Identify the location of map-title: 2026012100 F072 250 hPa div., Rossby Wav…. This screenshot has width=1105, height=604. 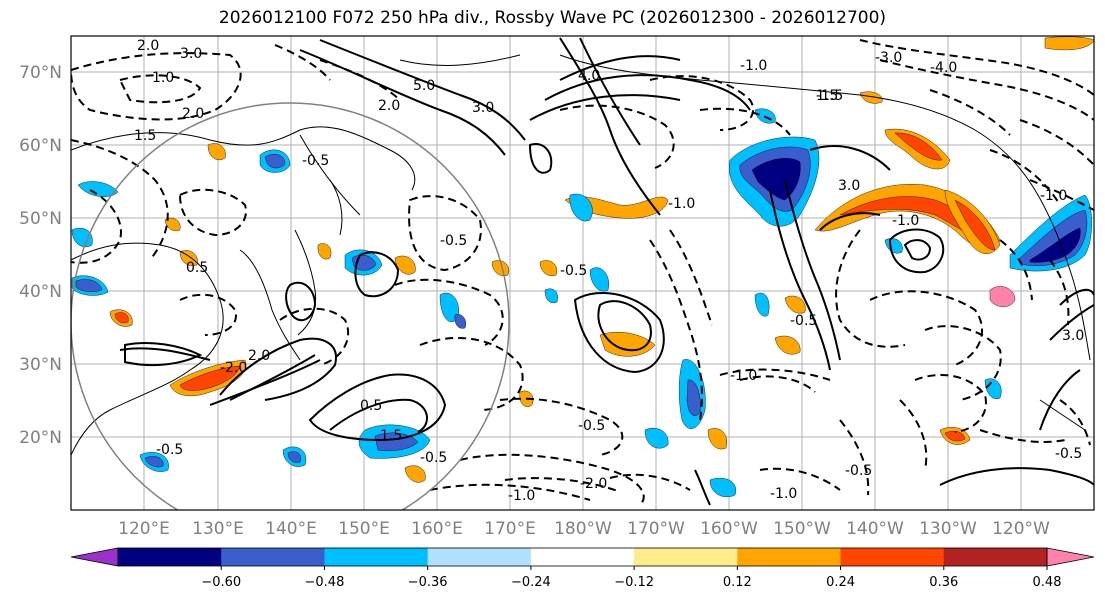
(552, 18).